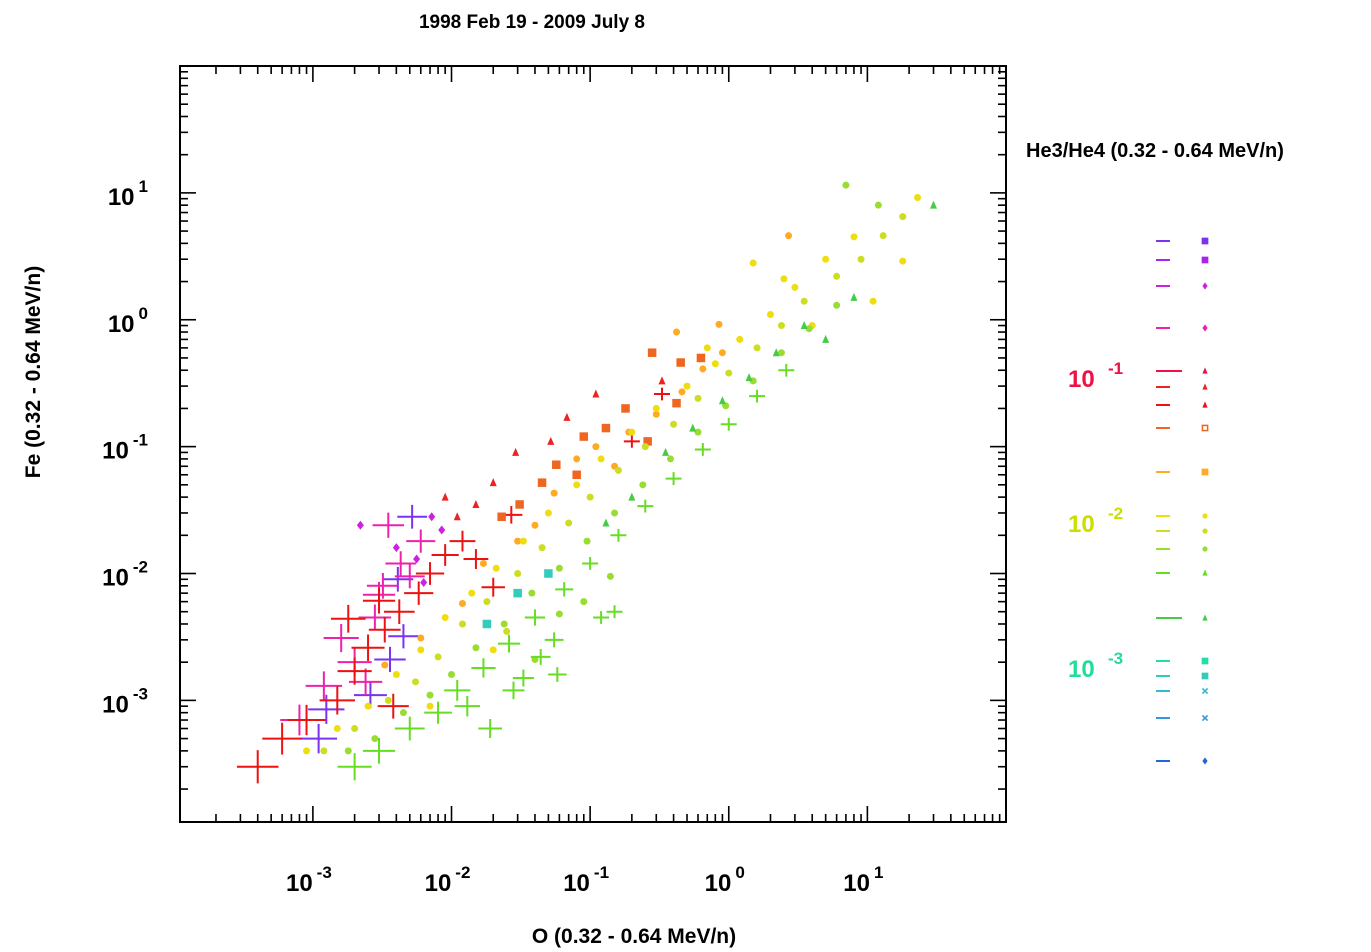 This screenshot has width=1371, height=952. Describe the element at coordinates (1182, 501) in the screenshot. I see `legend-entries` at that location.